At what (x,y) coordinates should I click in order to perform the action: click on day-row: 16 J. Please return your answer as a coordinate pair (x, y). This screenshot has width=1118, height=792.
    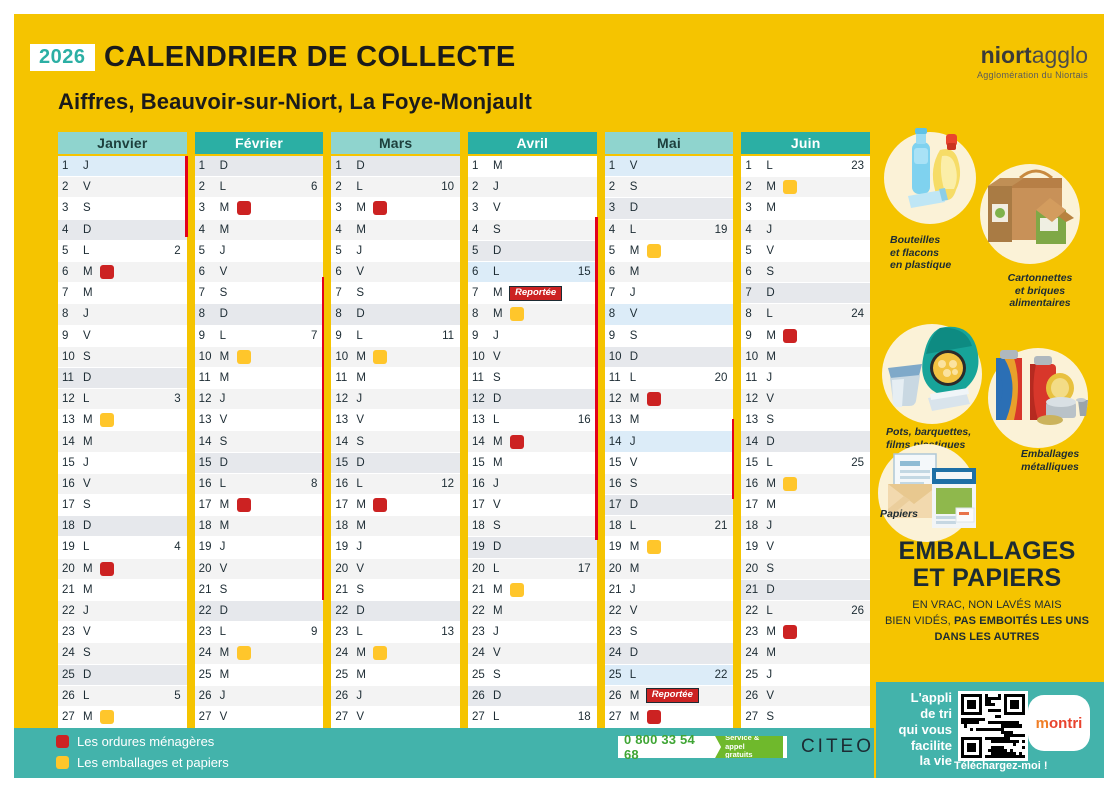
    Looking at the image, I should click on (532, 484).